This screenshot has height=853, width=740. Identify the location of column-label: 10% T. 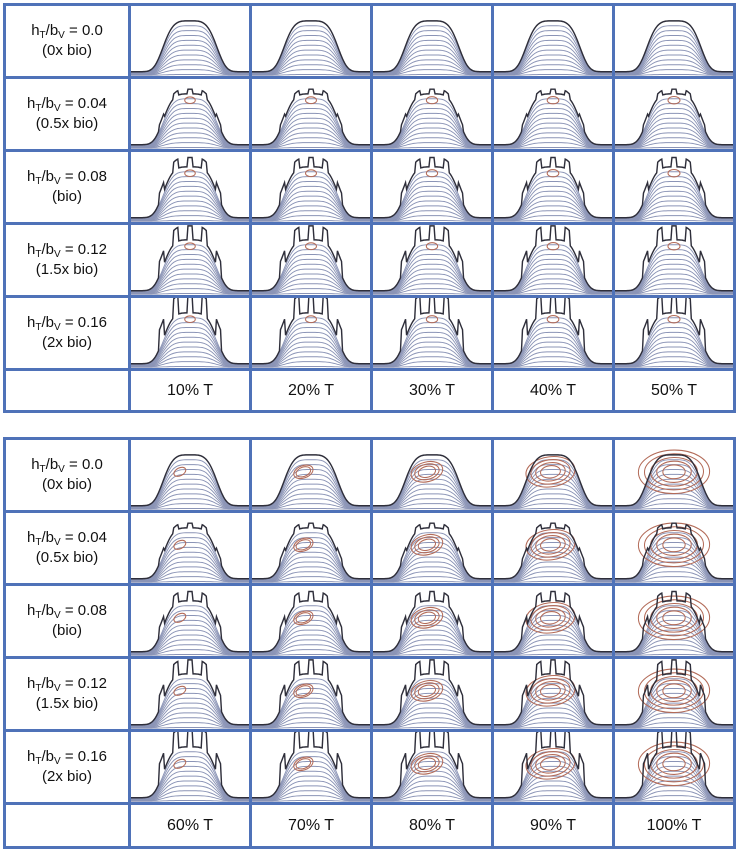
(190, 390).